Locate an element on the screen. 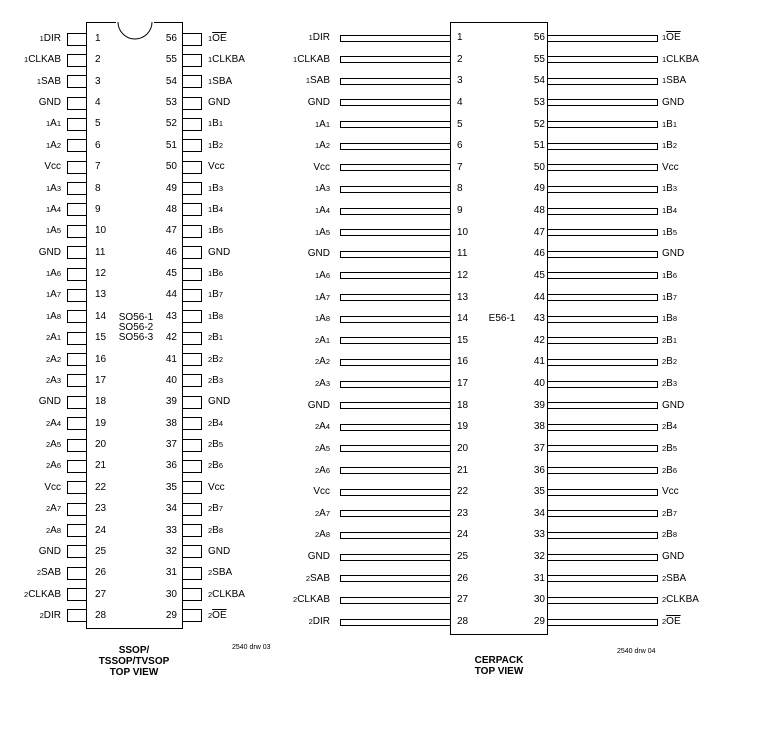  pin-number: 53 is located at coordinates (539, 102).